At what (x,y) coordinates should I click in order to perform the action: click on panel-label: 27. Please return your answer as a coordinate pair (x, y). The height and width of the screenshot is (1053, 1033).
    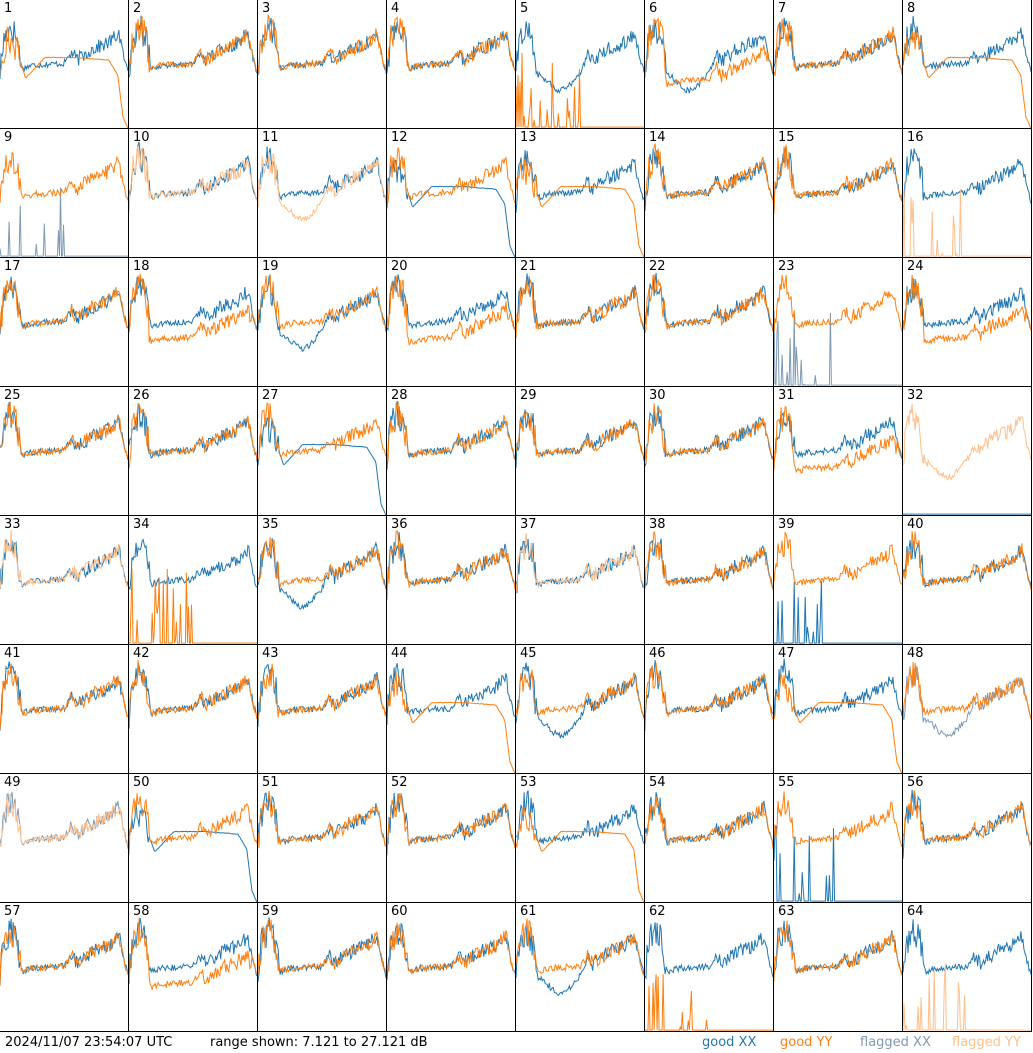
    Looking at the image, I should click on (270, 395).